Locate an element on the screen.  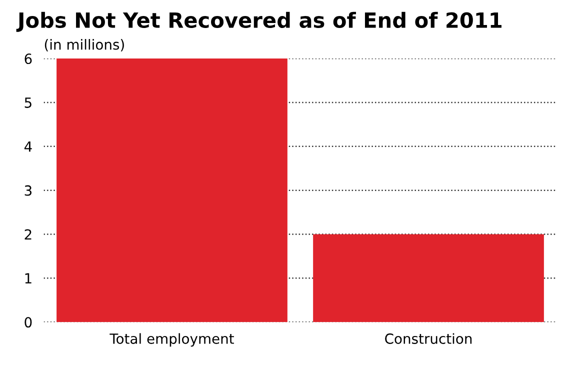
x-tick-label: Construction is located at coordinates (428, 338).